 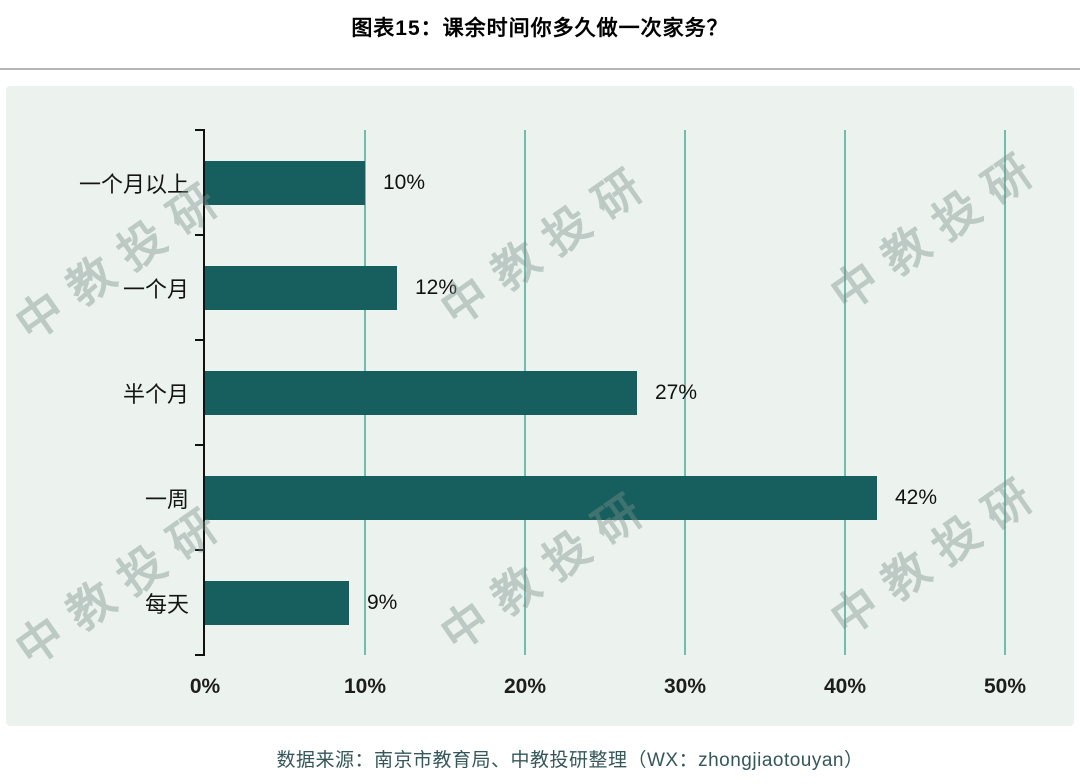 I want to click on y-axis-line, so click(x=204, y=392).